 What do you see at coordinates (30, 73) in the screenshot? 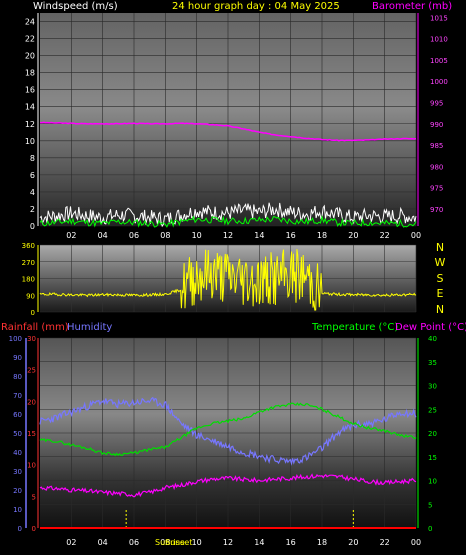
I see `windspeed-tick: 18` at bounding box center [30, 73].